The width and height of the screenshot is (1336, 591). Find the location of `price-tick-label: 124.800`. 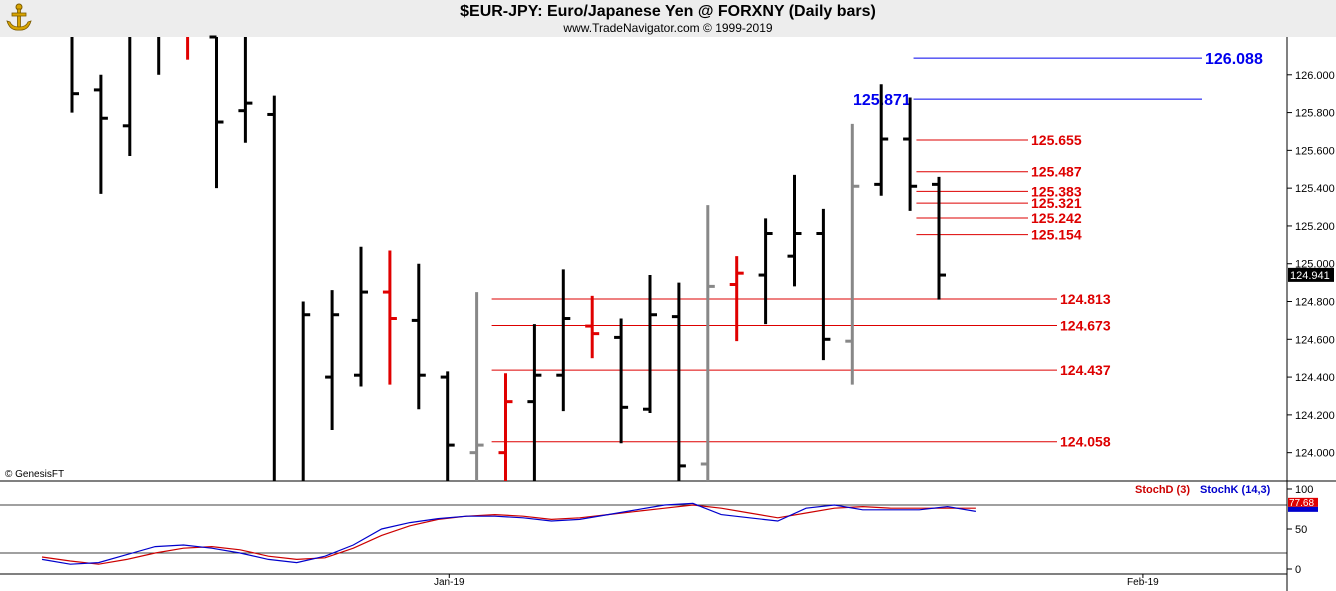

price-tick-label: 124.800 is located at coordinates (1315, 303).